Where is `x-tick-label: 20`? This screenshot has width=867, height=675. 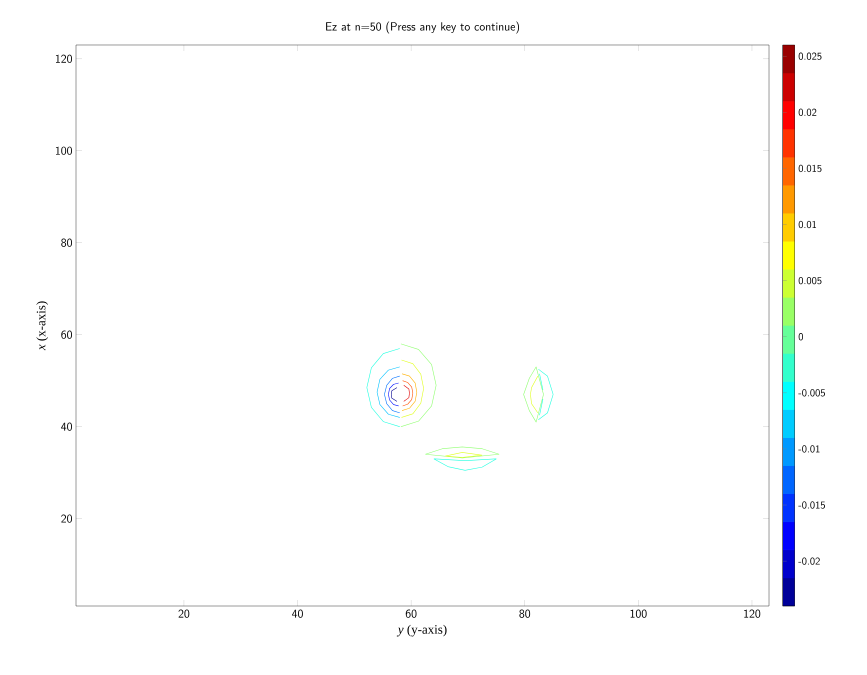 x-tick-label: 20 is located at coordinates (184, 614).